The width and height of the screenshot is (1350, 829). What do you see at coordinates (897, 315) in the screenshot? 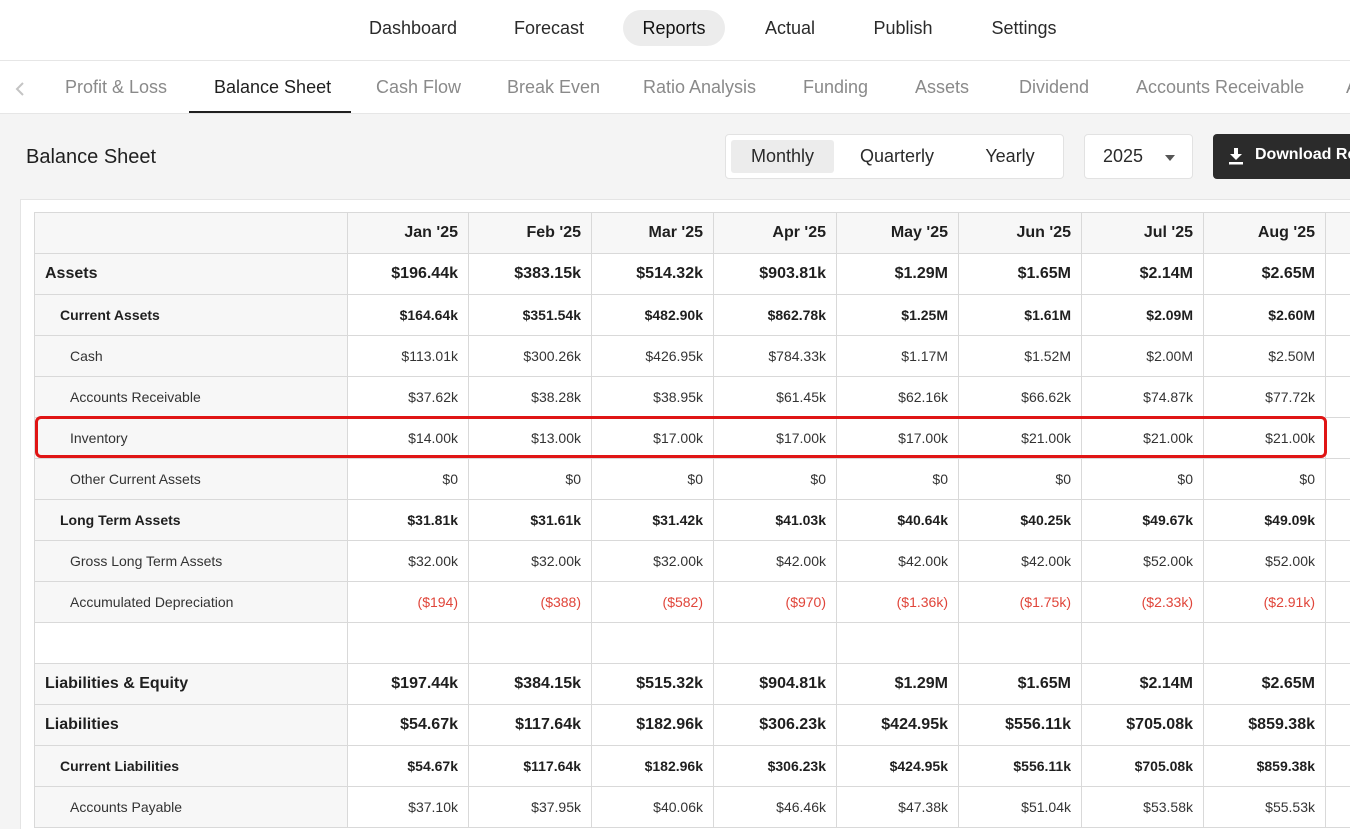
I see `row-value: $1.25M` at bounding box center [897, 315].